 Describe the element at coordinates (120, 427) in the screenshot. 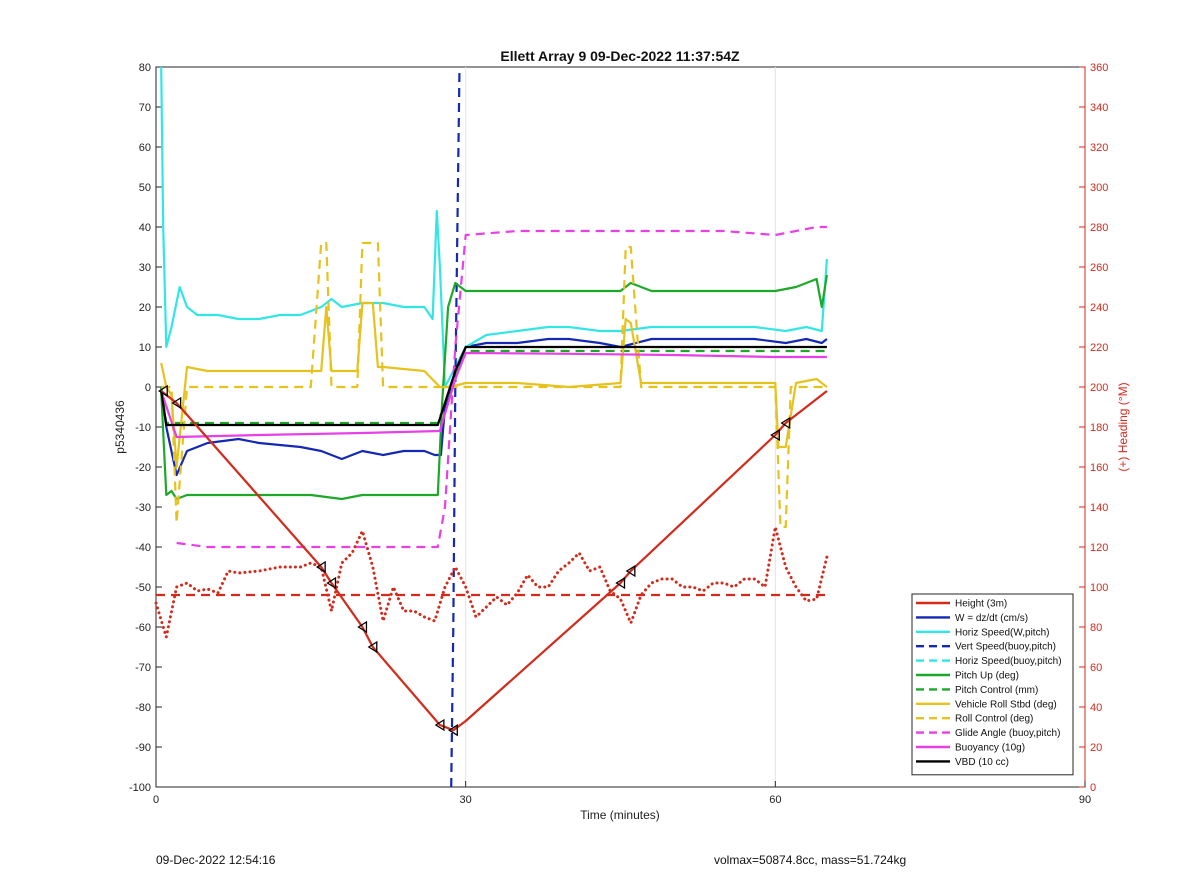

I see `y-axis-label: p5340436` at that location.